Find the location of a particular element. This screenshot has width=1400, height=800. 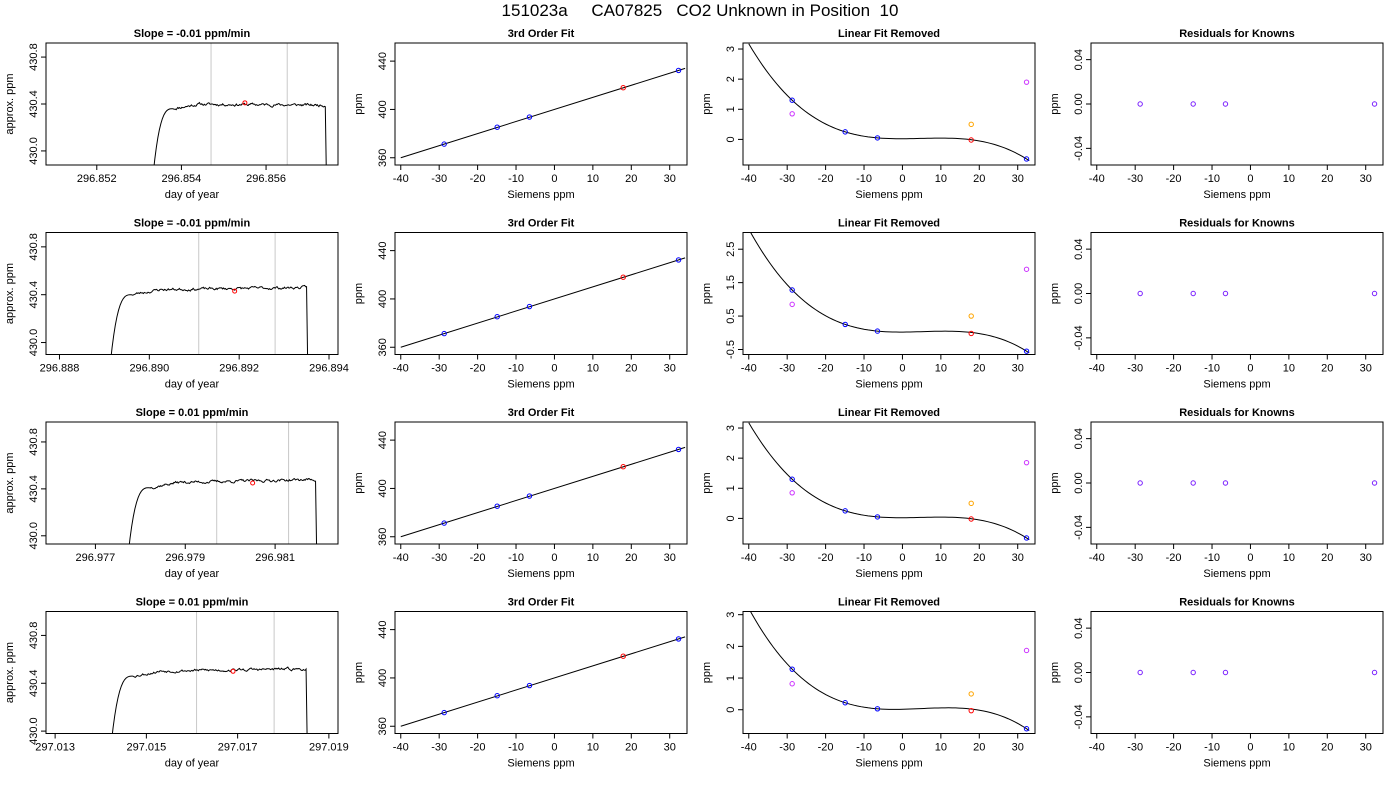

y-tick-label: -0.5 is located at coordinates (731, 349).